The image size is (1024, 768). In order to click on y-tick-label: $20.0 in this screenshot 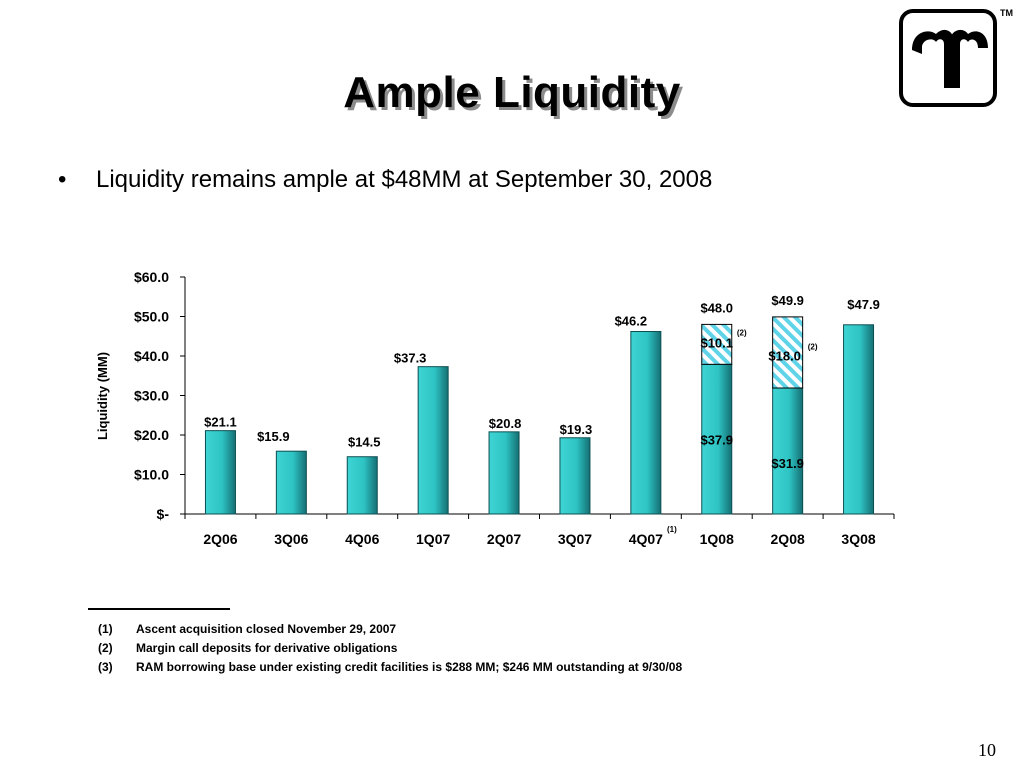, I will do `click(151, 435)`.